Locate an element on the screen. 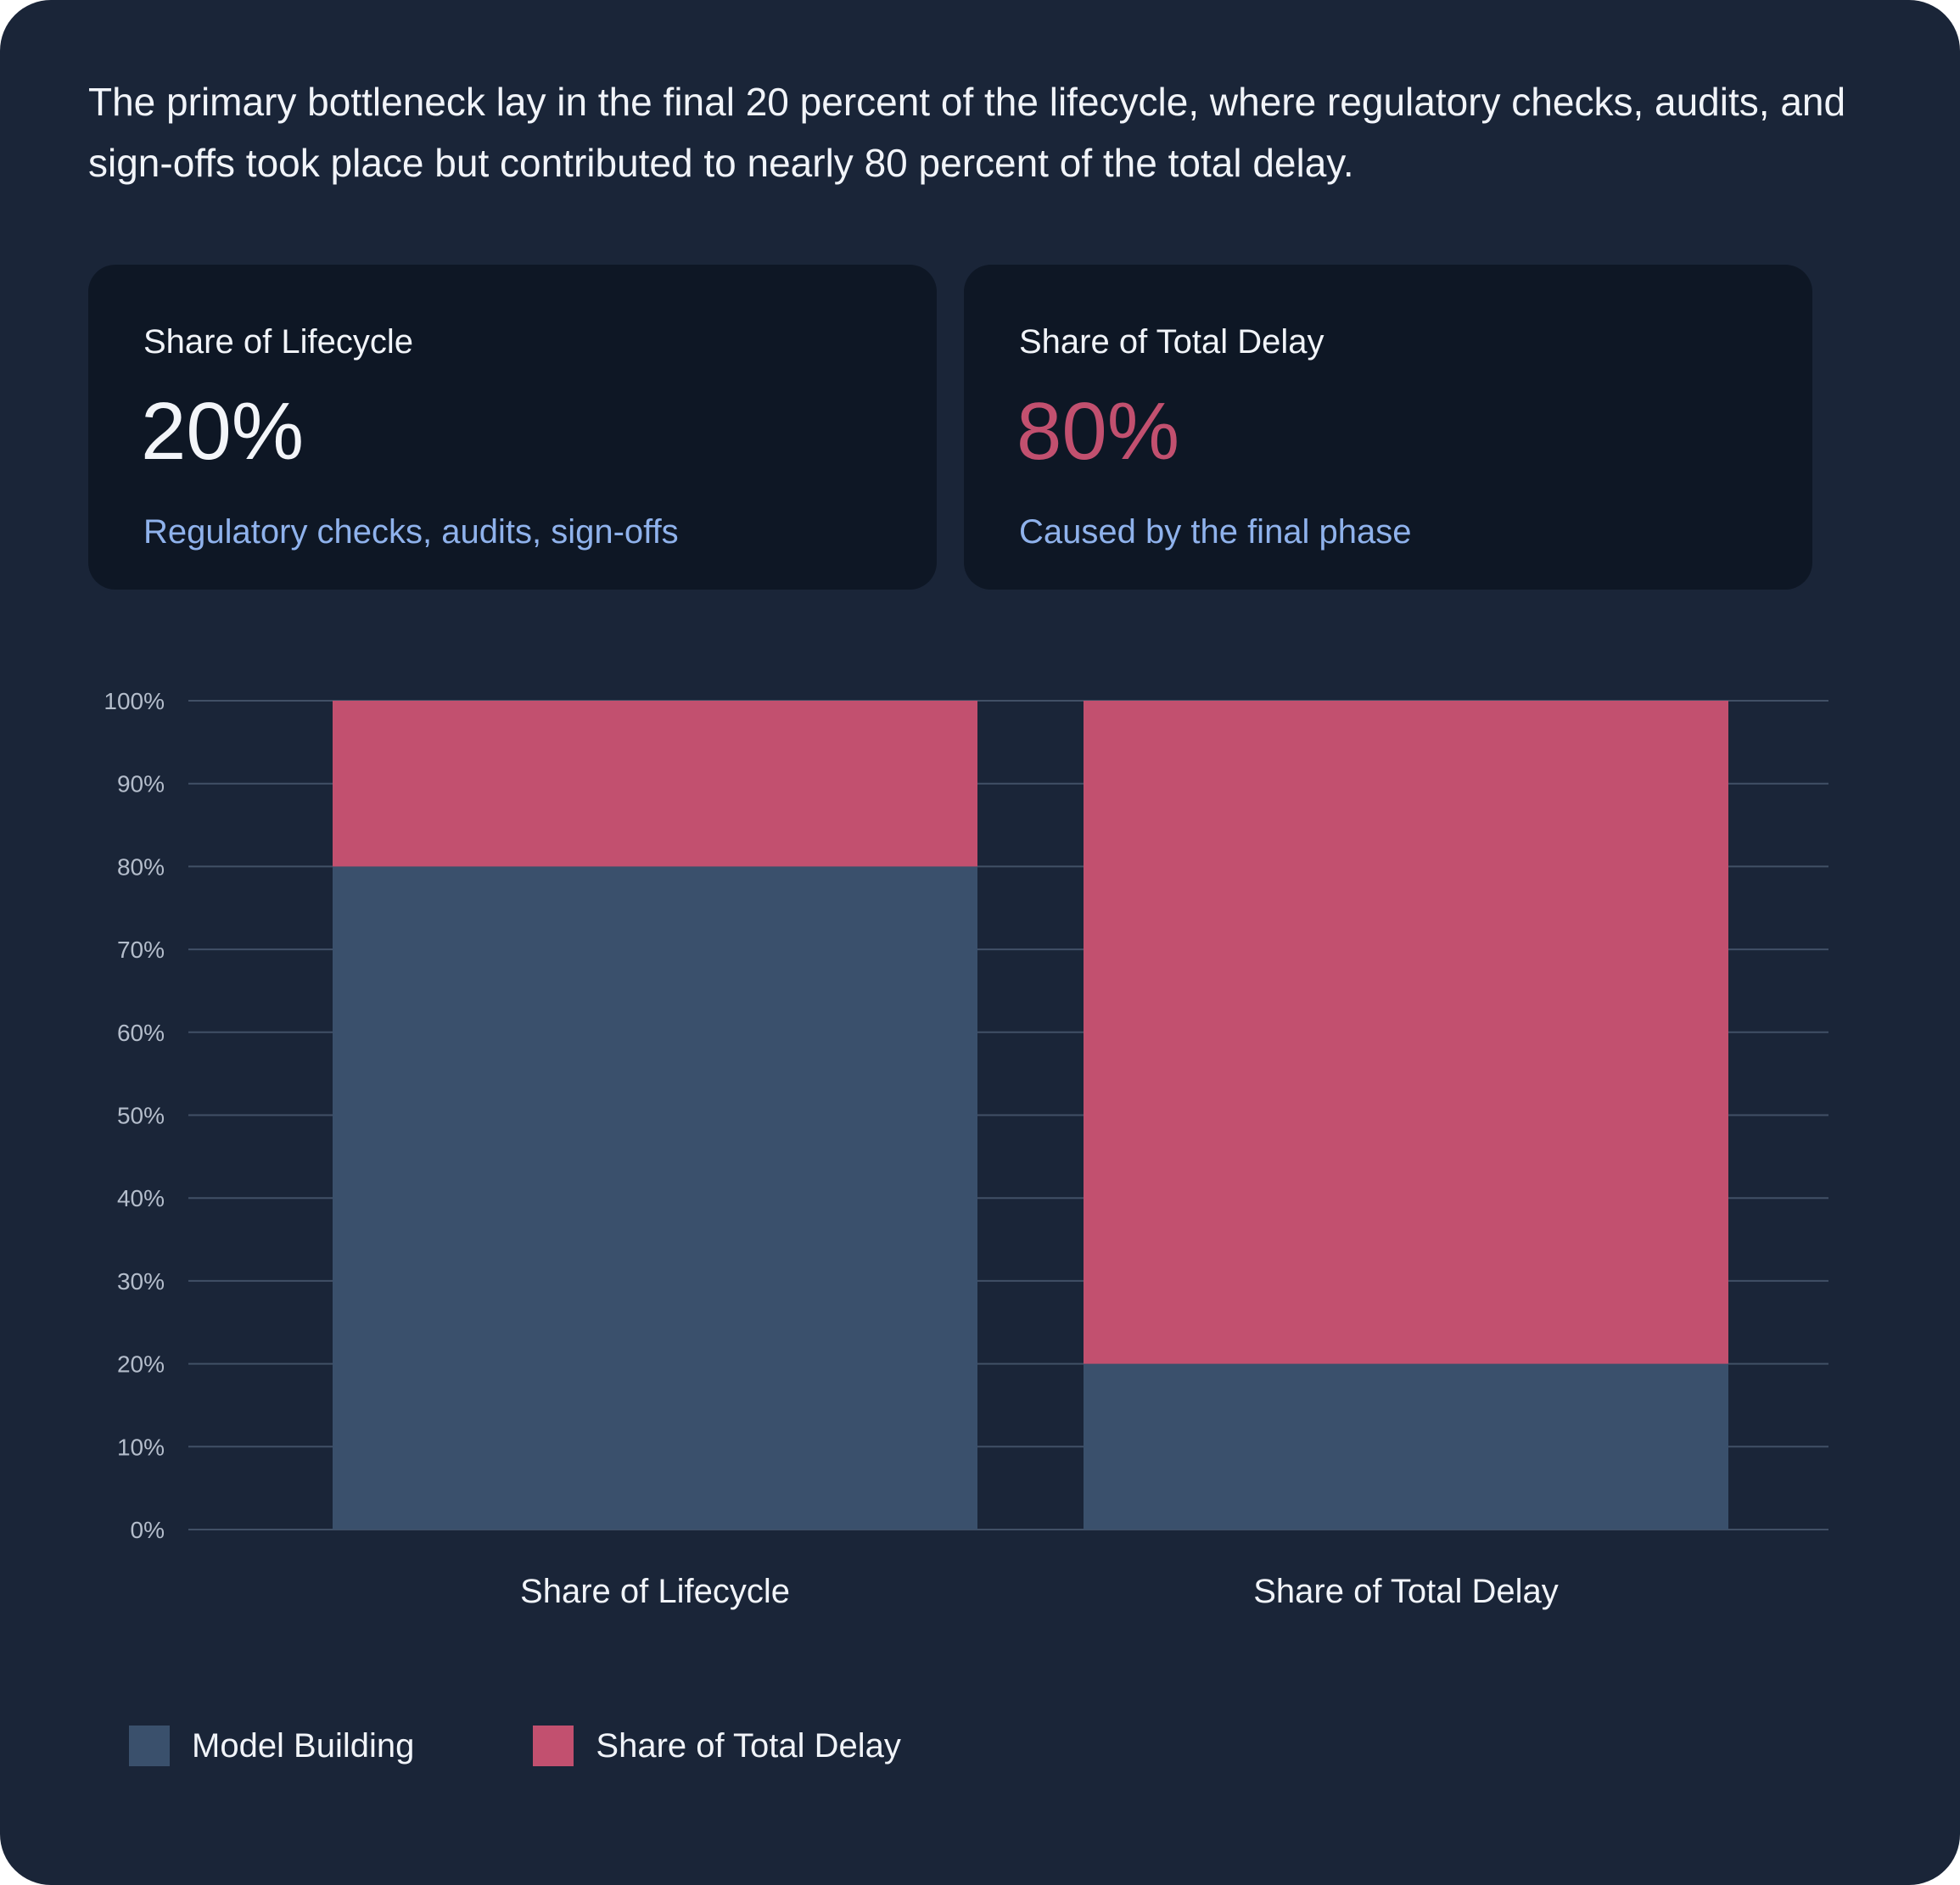 Image resolution: width=1960 pixels, height=1885 pixels. legend-label: Share of Total Delay is located at coordinates (749, 1746).